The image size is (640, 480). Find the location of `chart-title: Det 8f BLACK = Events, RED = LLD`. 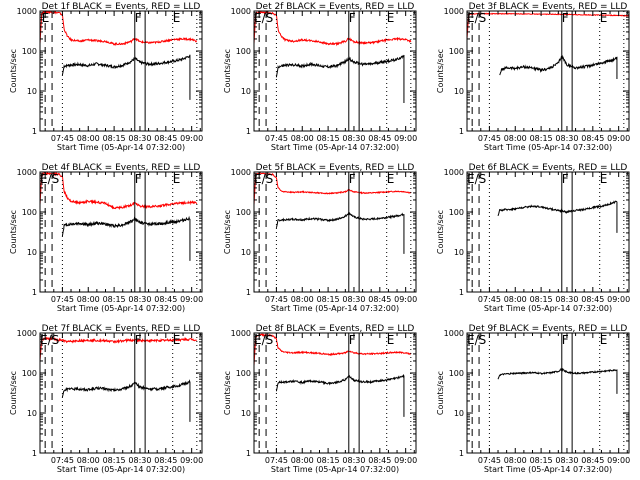

chart-title: Det 8f BLACK = Events, RED = LLD is located at coordinates (335, 329).